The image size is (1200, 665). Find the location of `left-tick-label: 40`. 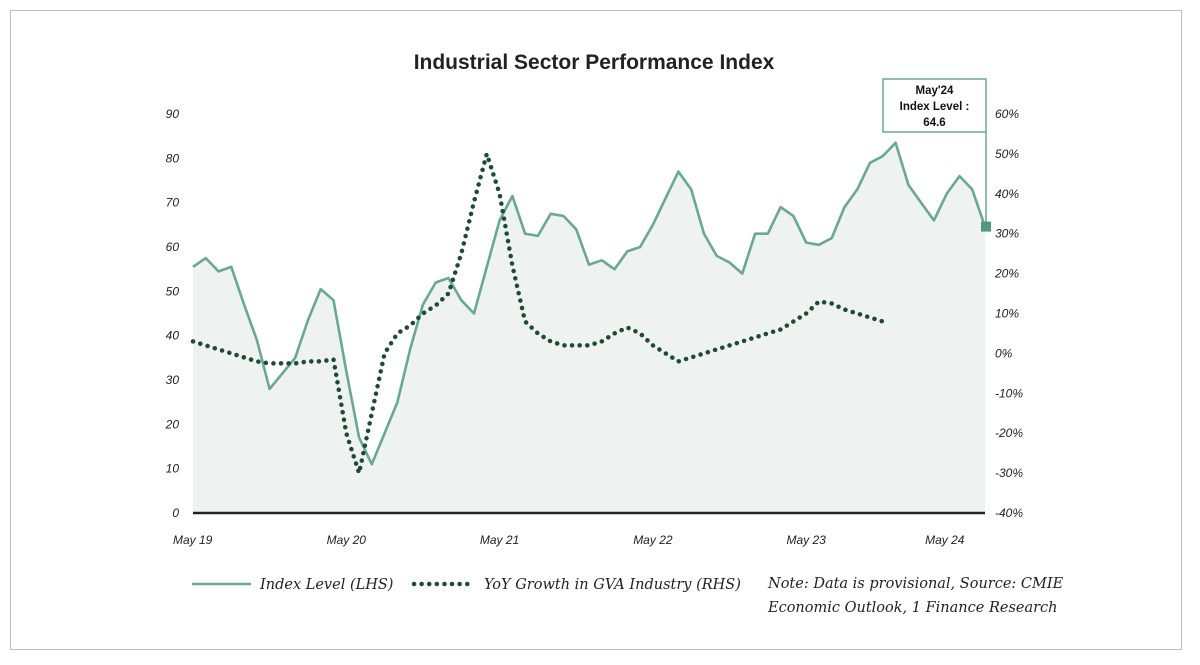

left-tick-label: 40 is located at coordinates (173, 336).